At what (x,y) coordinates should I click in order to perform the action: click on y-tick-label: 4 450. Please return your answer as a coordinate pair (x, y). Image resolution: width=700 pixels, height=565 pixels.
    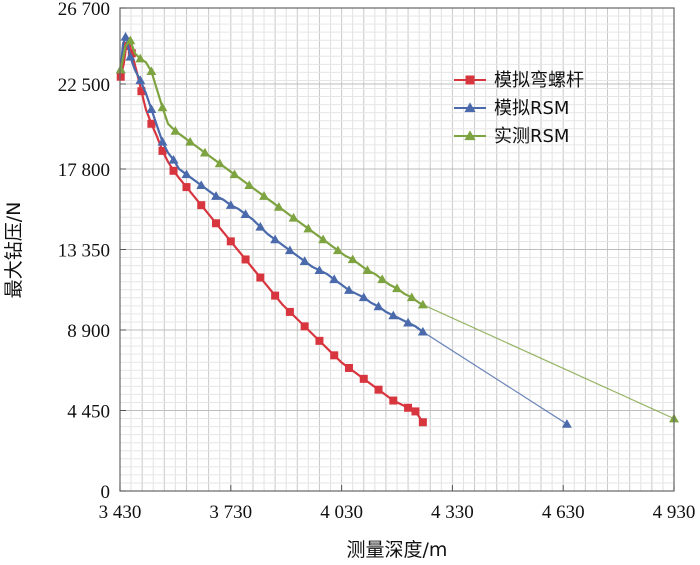
    Looking at the image, I should click on (88, 412).